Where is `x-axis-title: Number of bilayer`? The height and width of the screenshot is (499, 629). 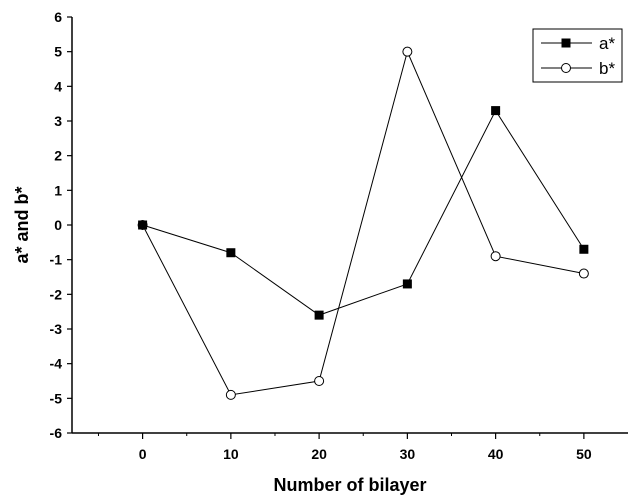 x-axis-title: Number of bilayer is located at coordinates (349, 485).